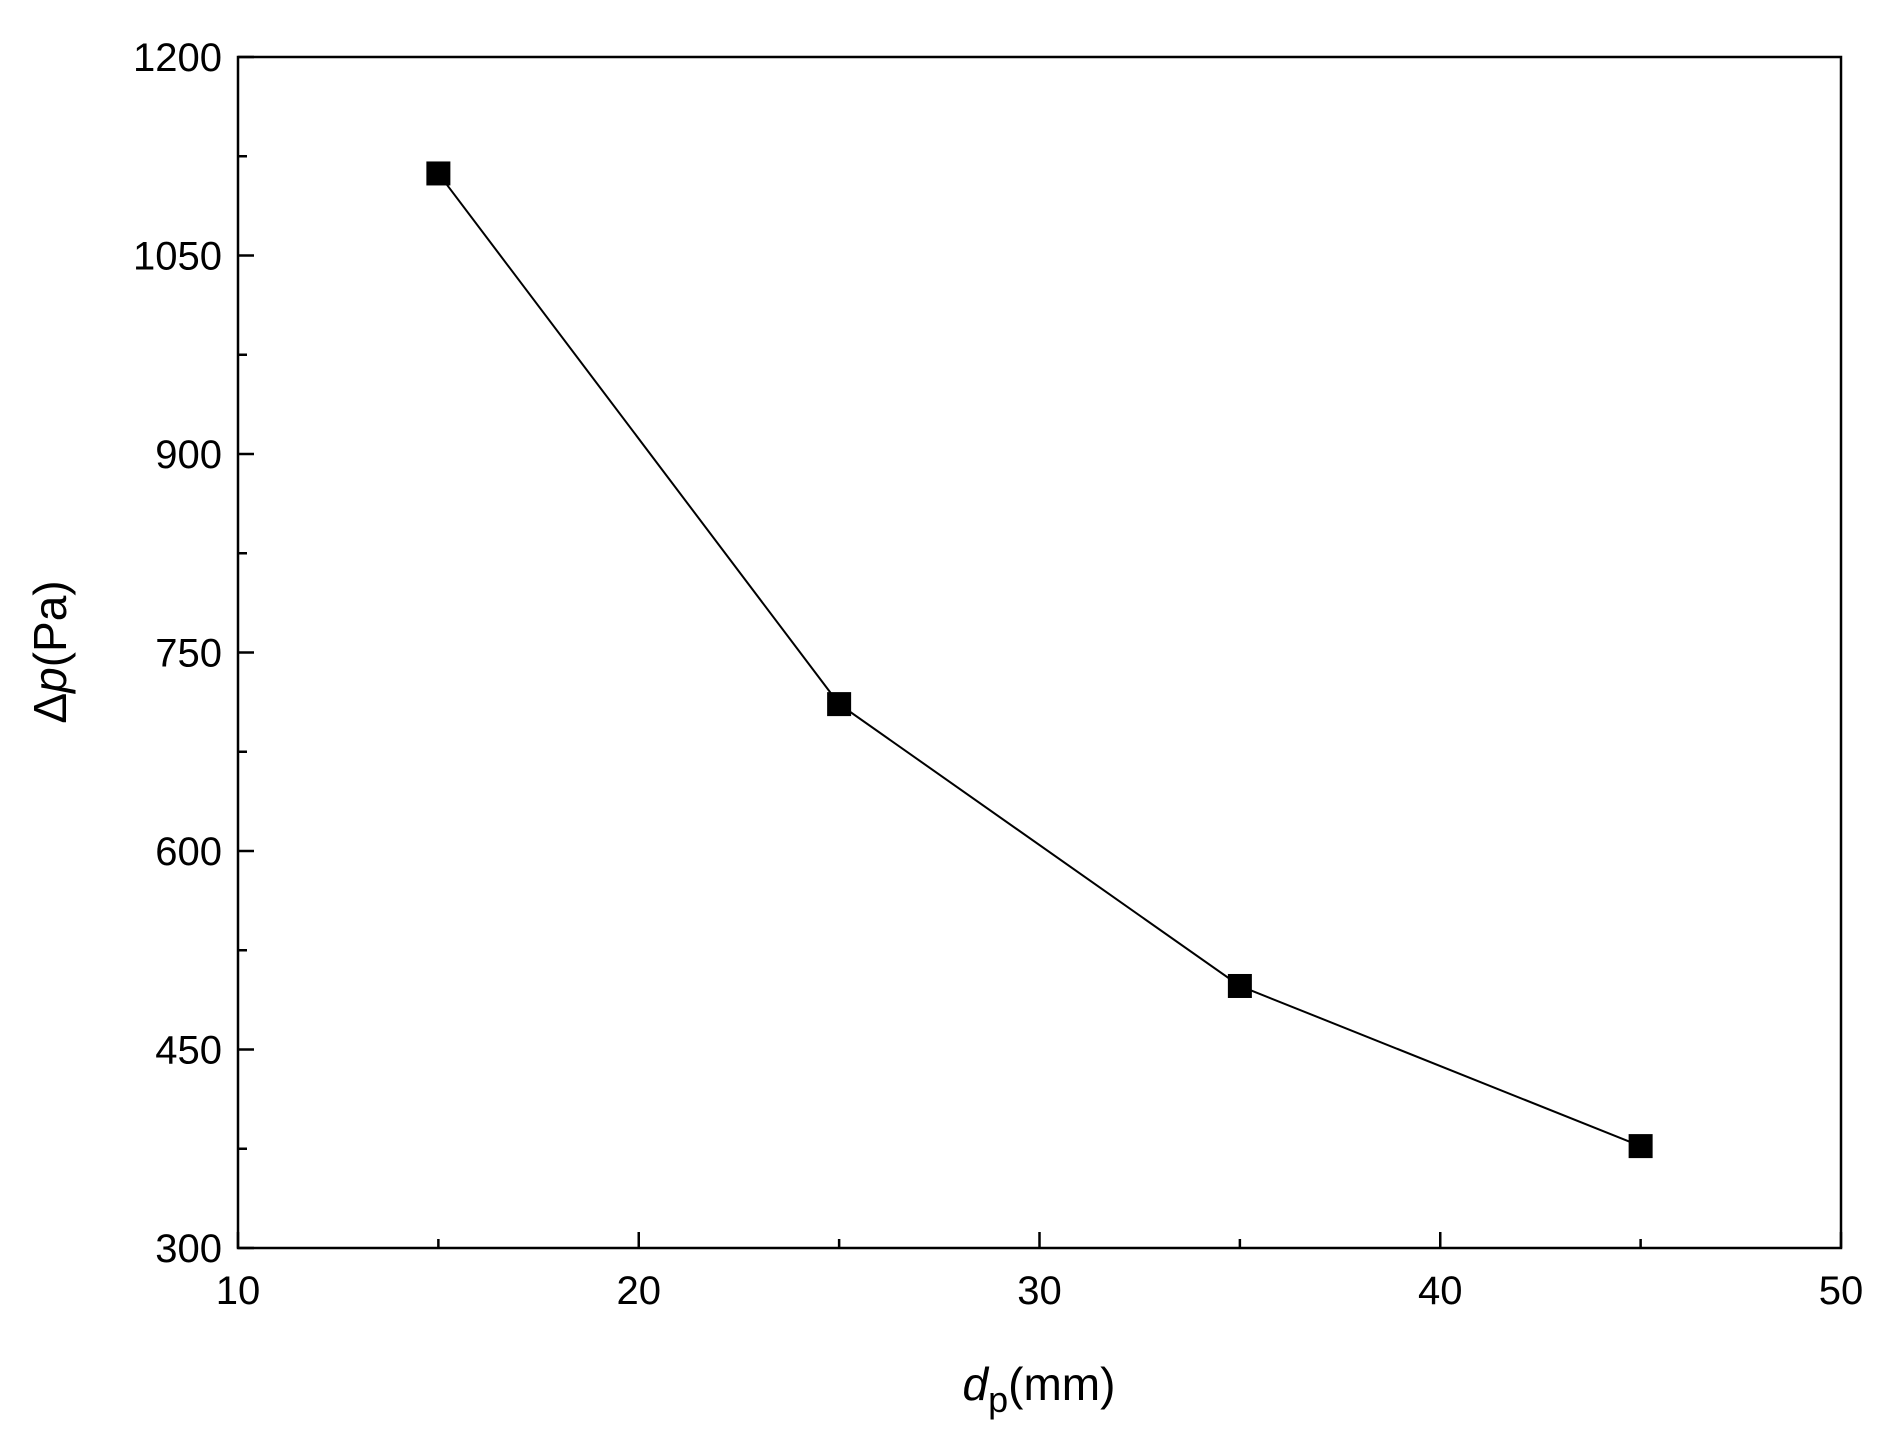 The image size is (1878, 1449). What do you see at coordinates (177, 257) in the screenshot?
I see `y-tick-label: 1050` at bounding box center [177, 257].